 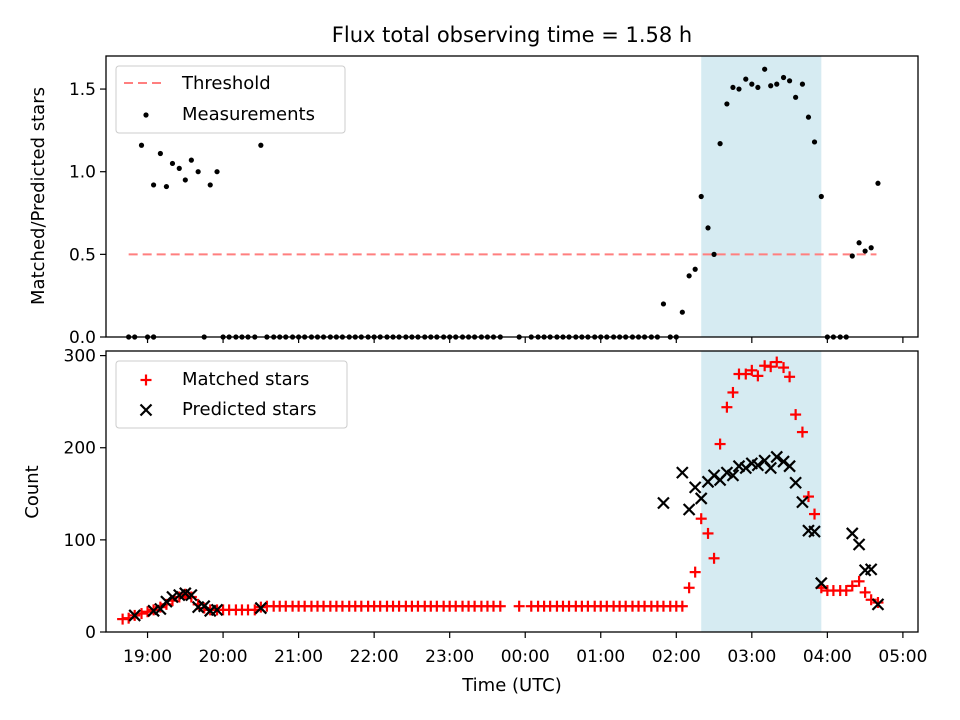 What do you see at coordinates (676, 657) in the screenshot?
I see `x-tick-label: 02:00` at bounding box center [676, 657].